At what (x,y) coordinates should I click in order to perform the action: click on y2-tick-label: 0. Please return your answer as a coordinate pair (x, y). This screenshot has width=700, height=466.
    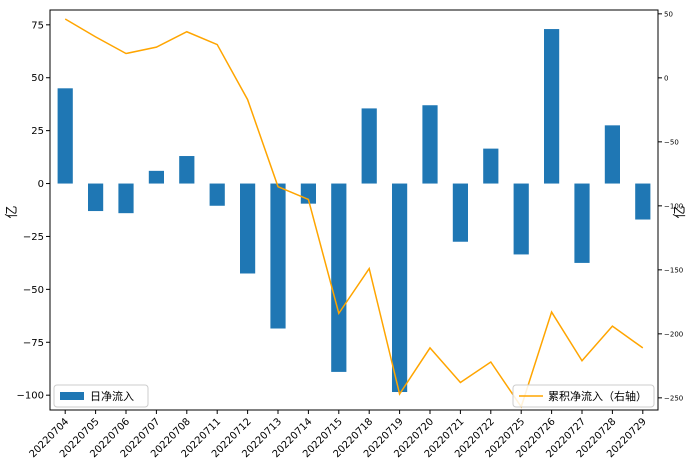
    Looking at the image, I should click on (666, 78).